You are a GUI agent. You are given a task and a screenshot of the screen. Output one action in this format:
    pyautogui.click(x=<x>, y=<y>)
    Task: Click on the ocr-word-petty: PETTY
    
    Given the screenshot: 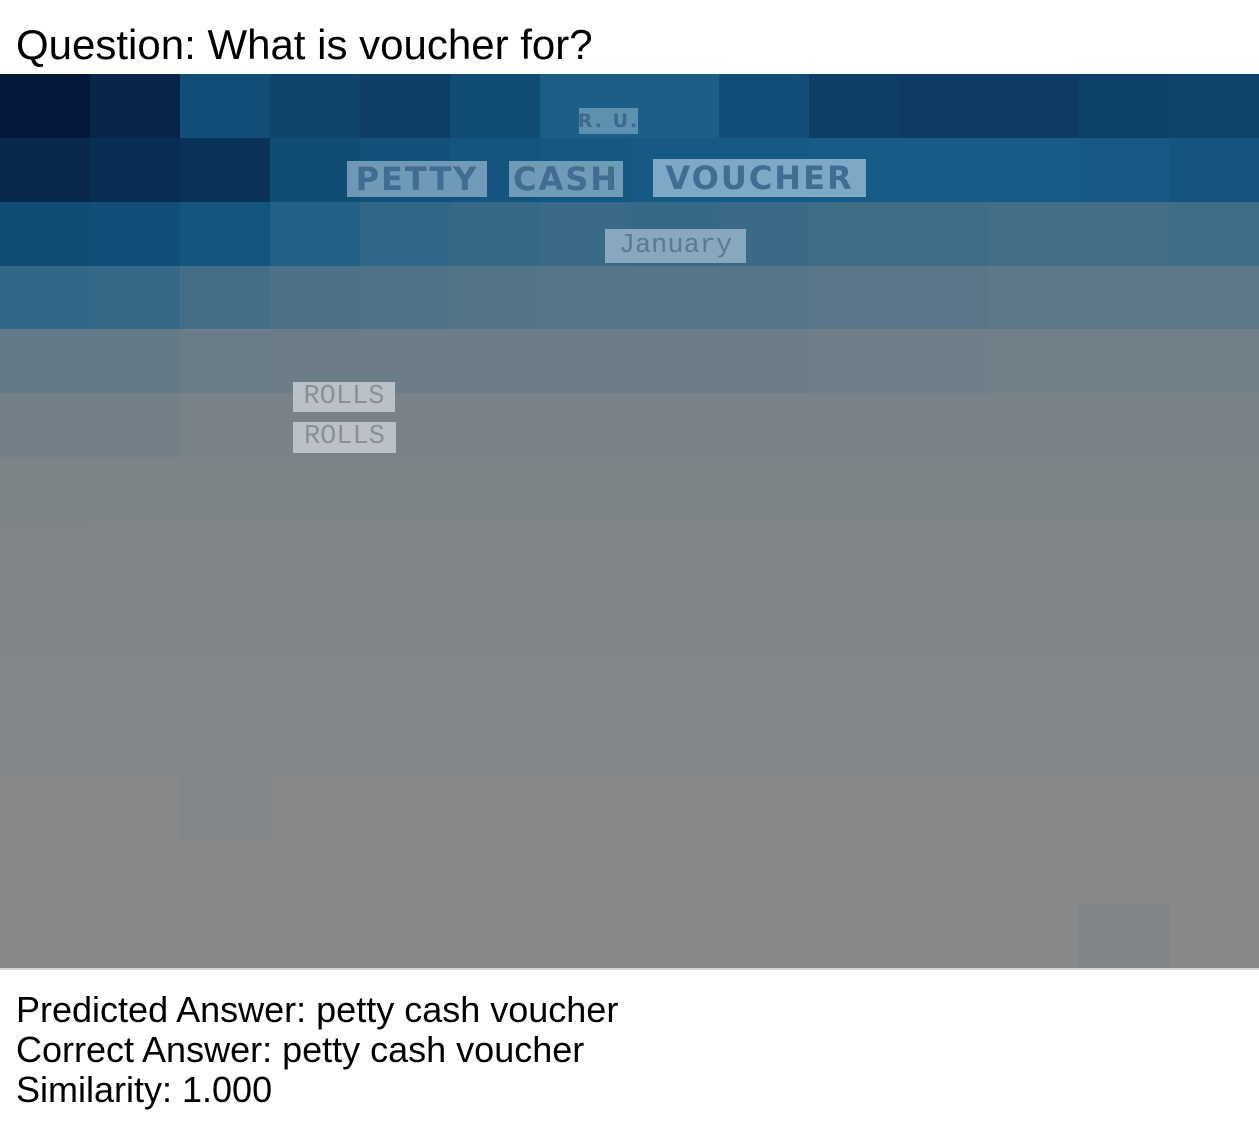 What is the action you would take?
    pyautogui.click(x=417, y=179)
    